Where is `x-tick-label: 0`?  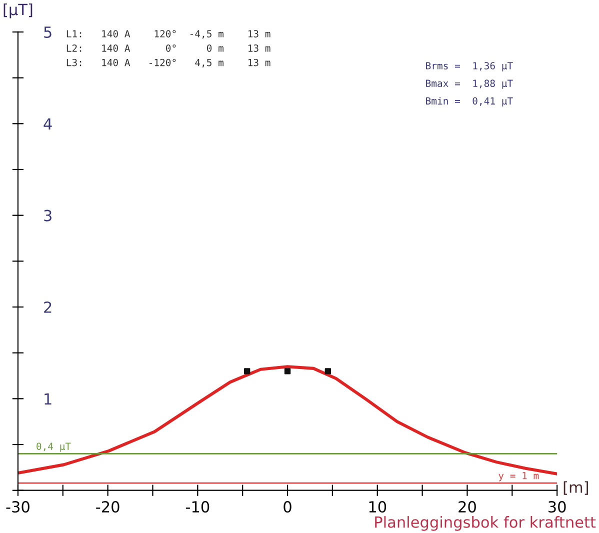
x-tick-label: 0 is located at coordinates (288, 507).